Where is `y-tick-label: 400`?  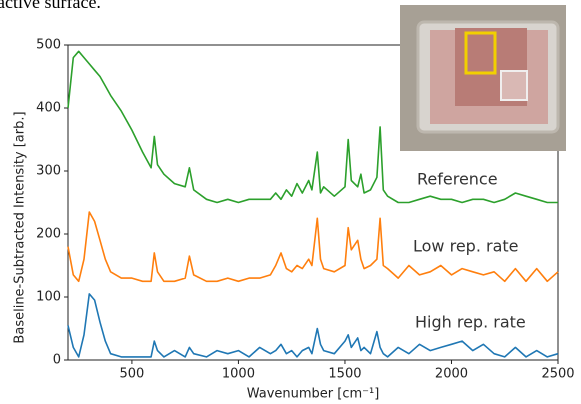 y-tick-label: 400 is located at coordinates (48, 108).